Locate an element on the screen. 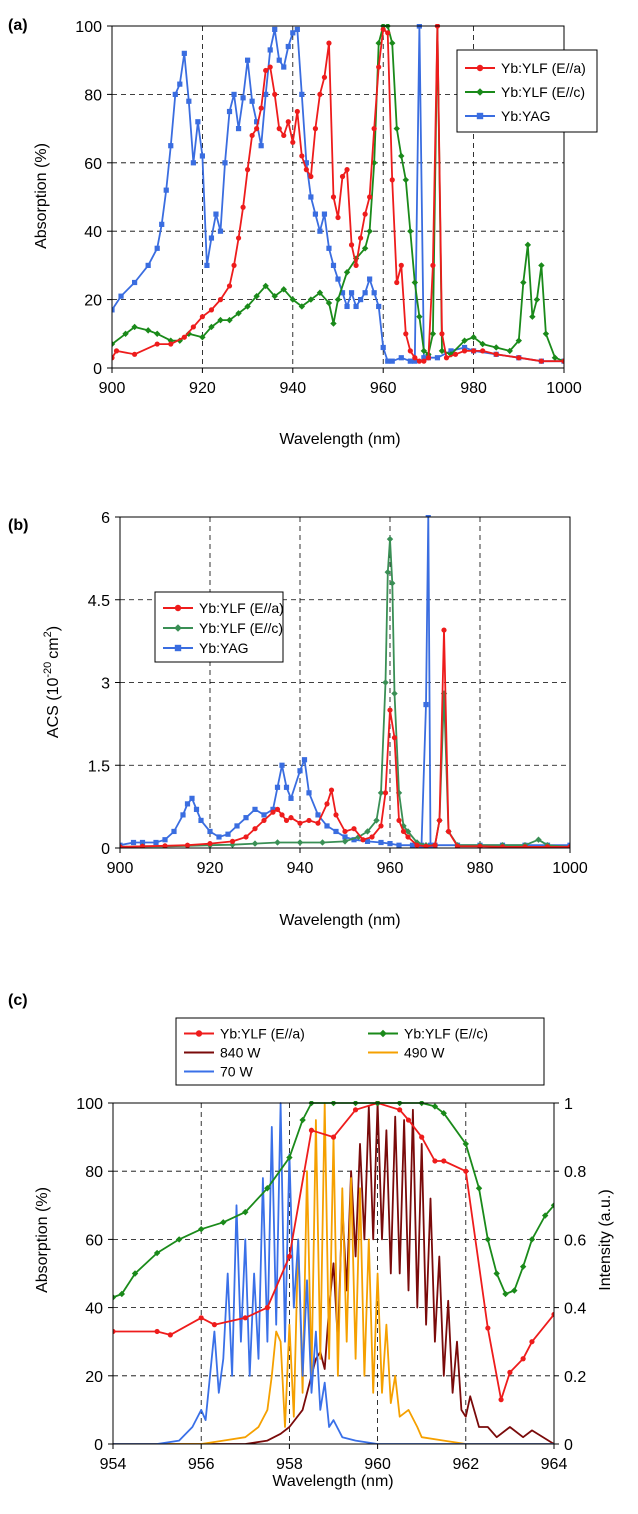  y-tick-label: 1.5 is located at coordinates (99, 766).